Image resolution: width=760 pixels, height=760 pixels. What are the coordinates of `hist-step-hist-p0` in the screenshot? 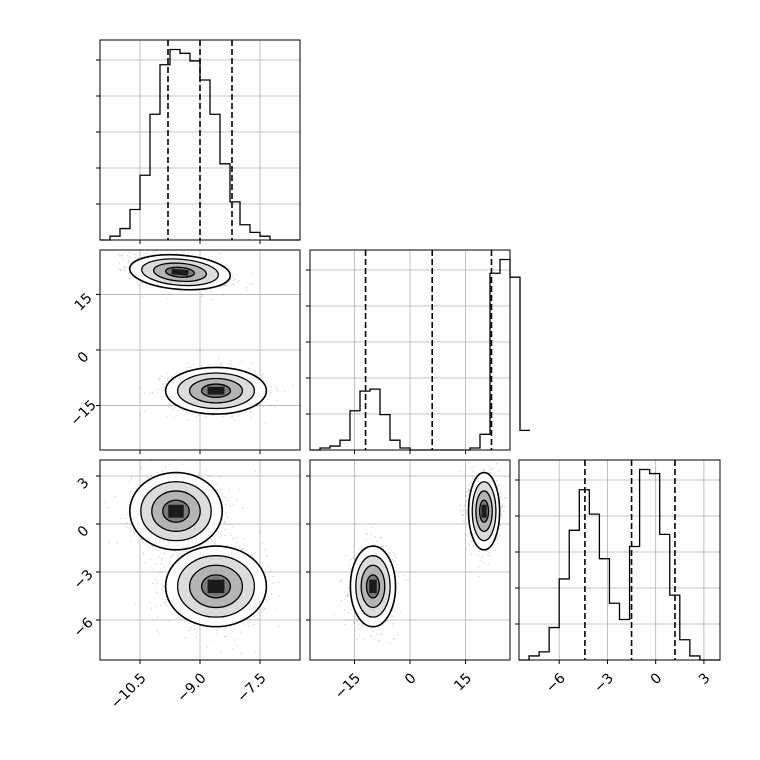 It's located at (200, 144).